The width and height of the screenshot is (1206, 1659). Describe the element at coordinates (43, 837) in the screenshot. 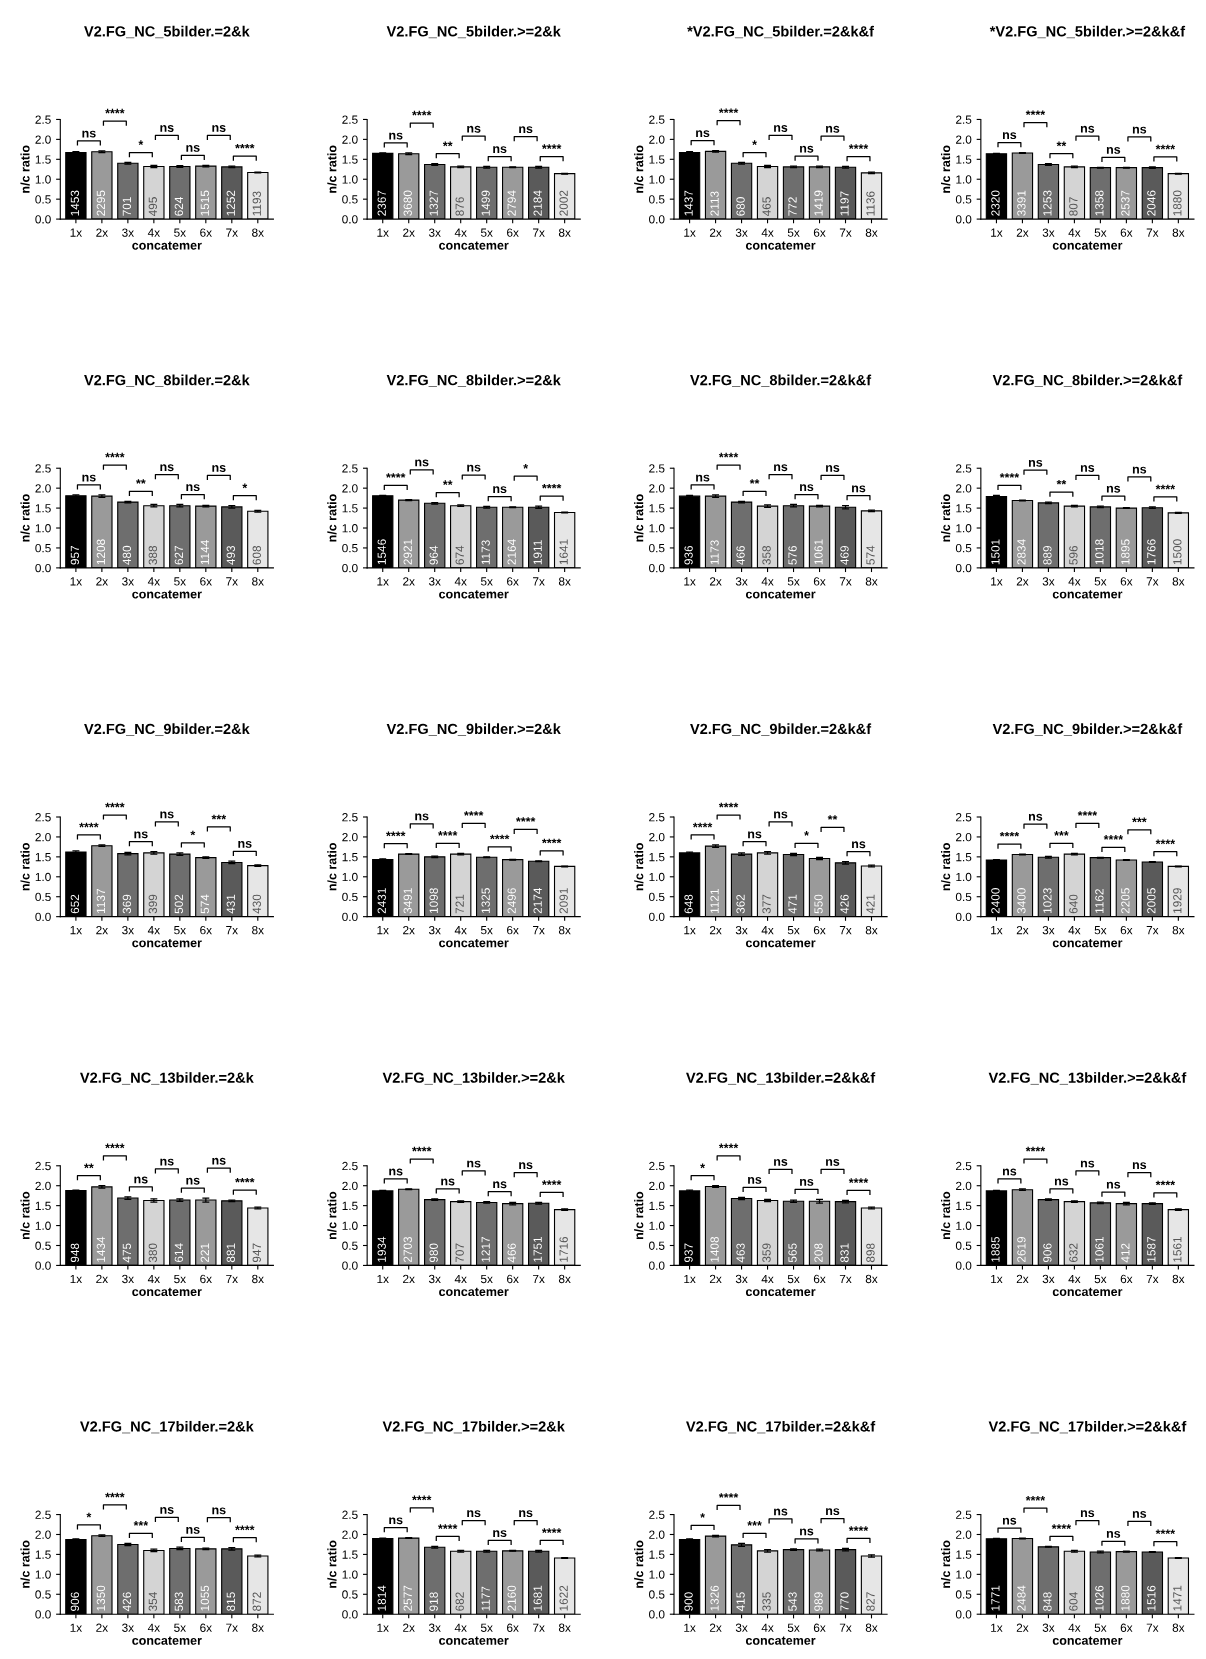

I see `y-tick-label: 2.0` at that location.